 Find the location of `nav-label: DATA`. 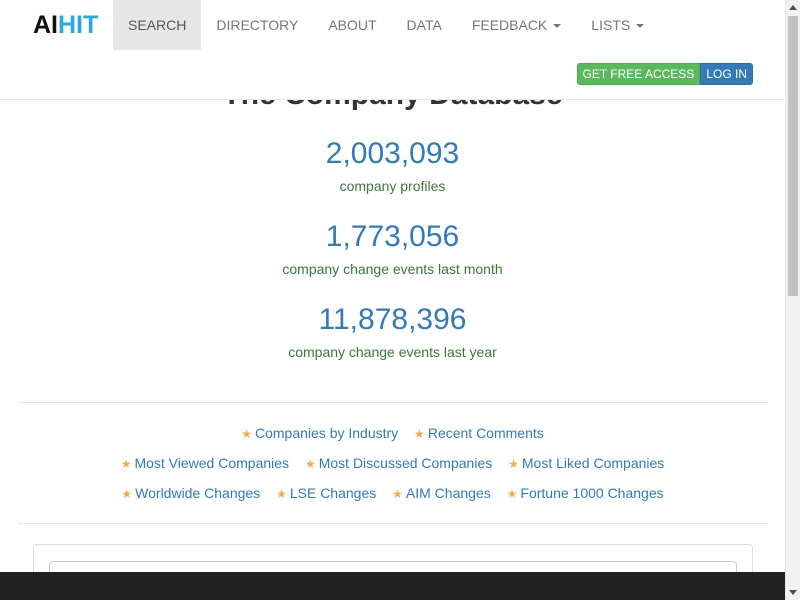

nav-label: DATA is located at coordinates (424, 25).